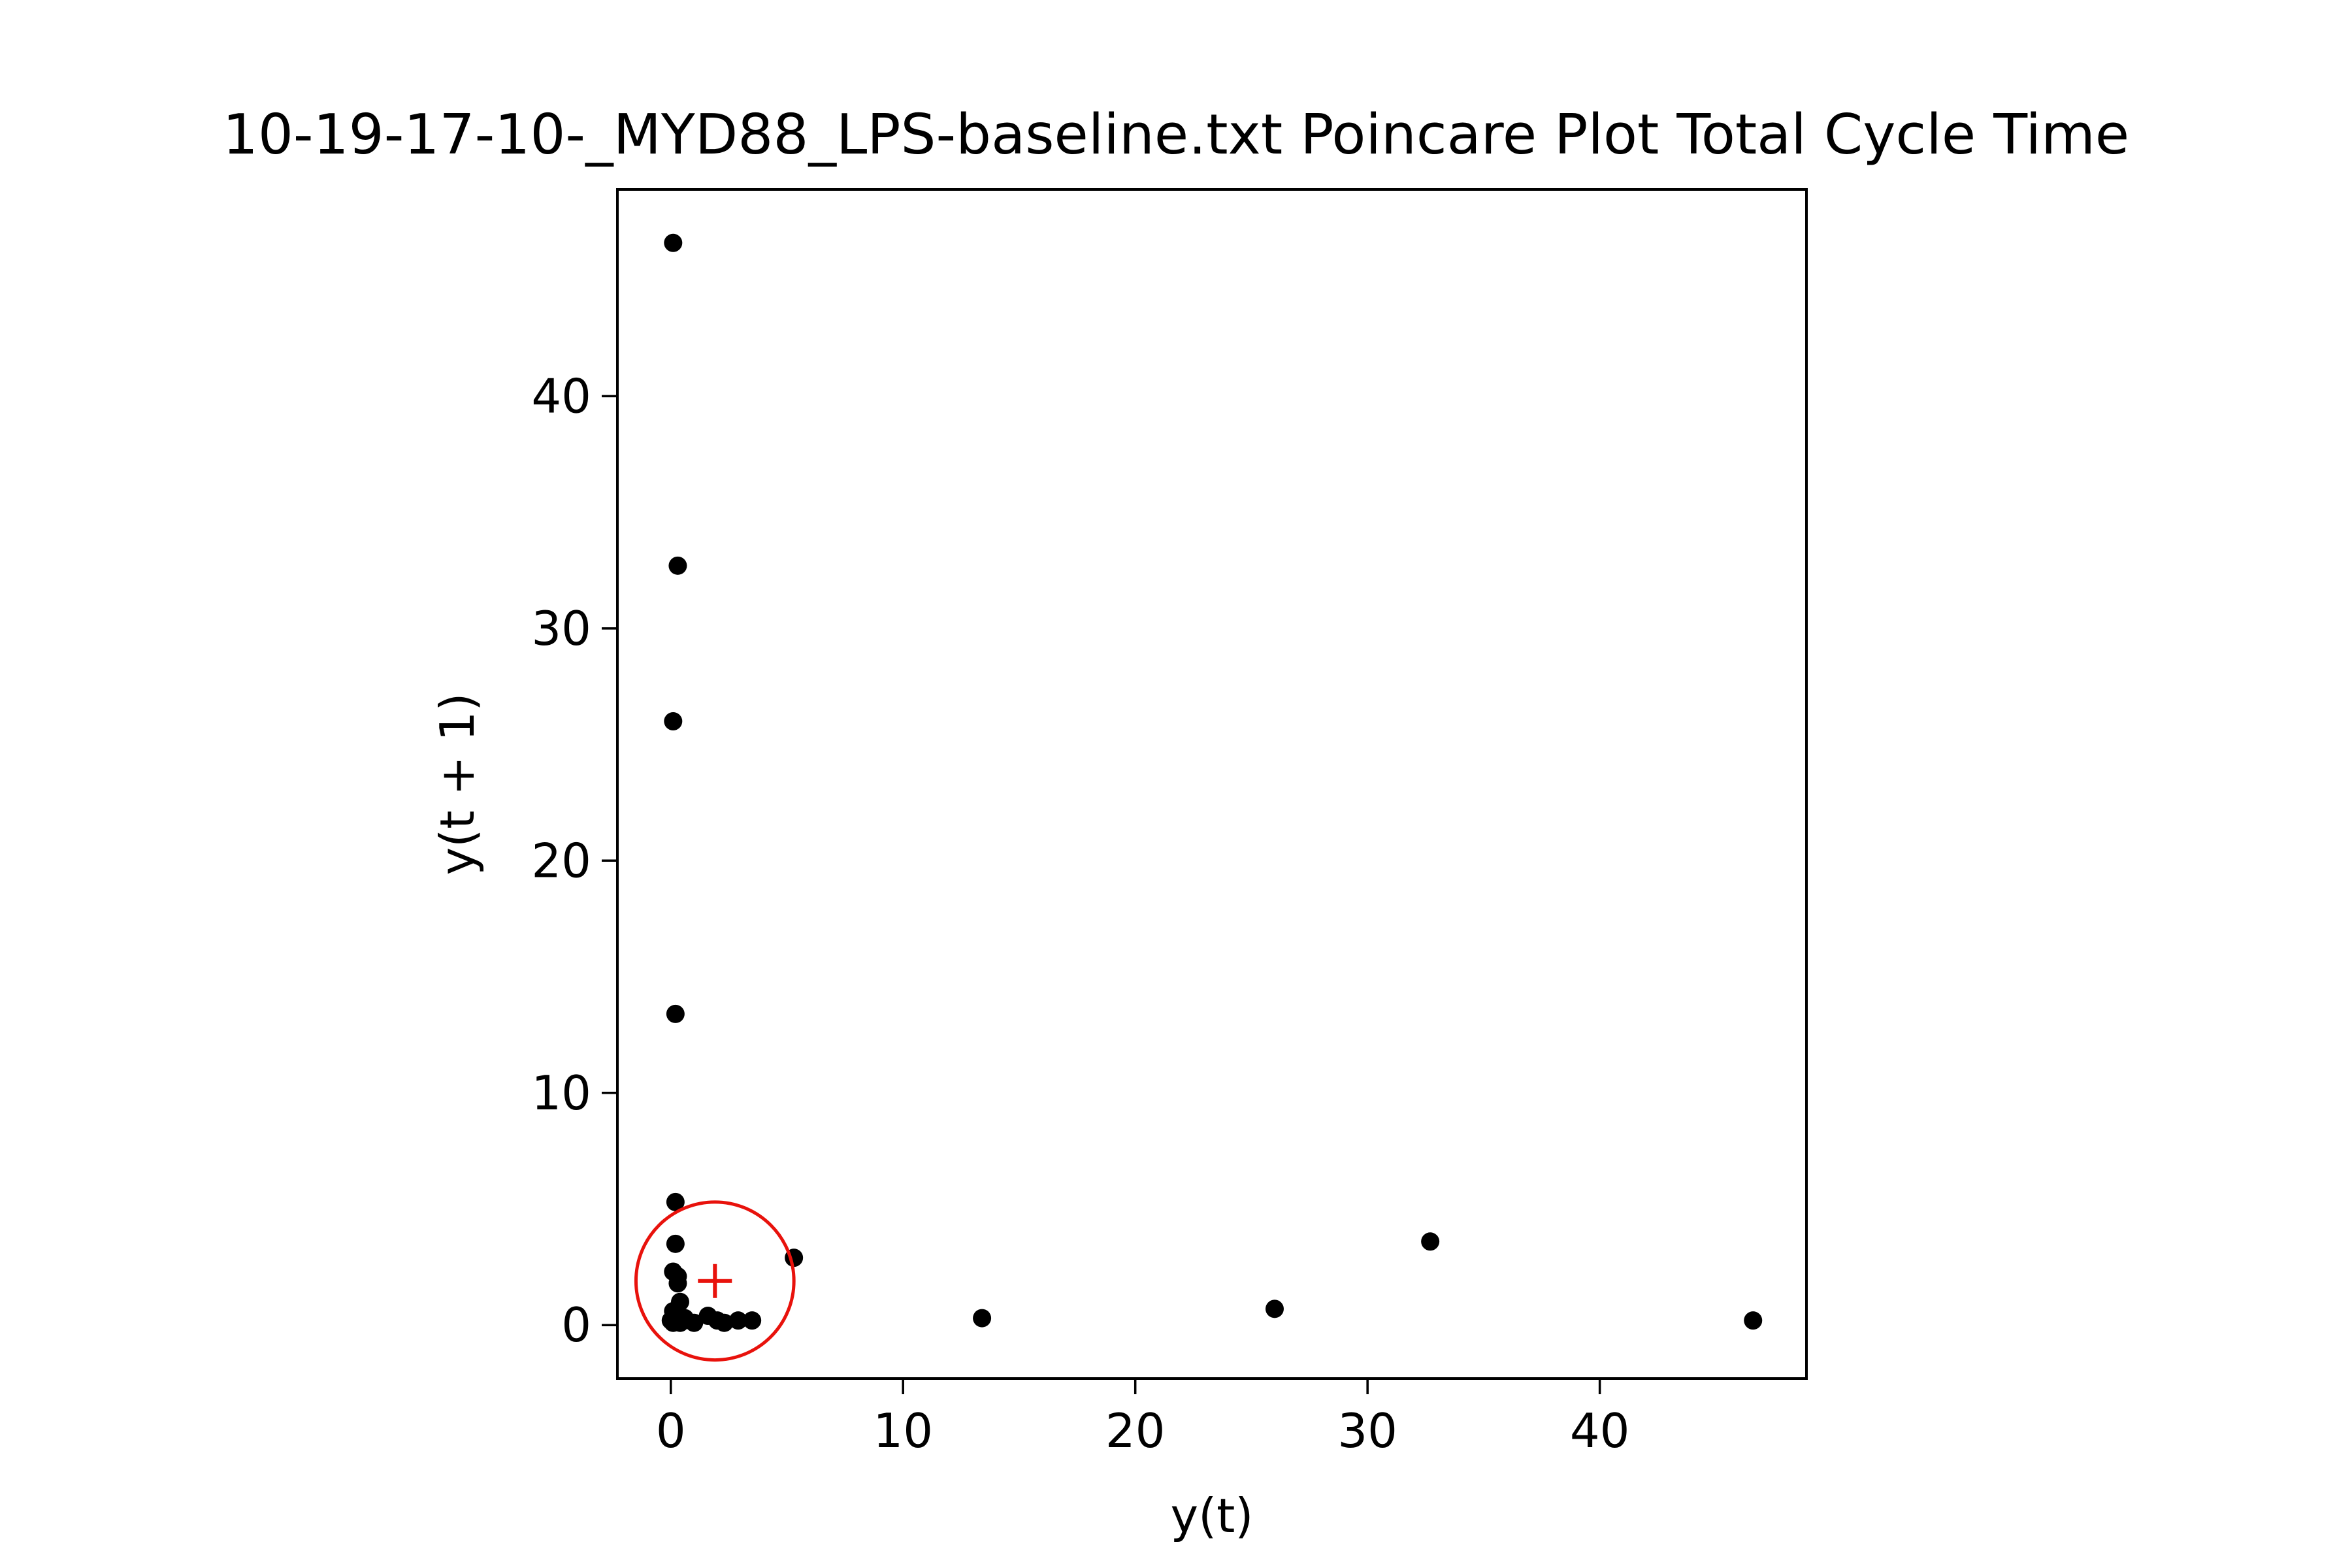 This screenshot has height=1568, width=2352. What do you see at coordinates (903, 1430) in the screenshot?
I see `x-tick-label: 10` at bounding box center [903, 1430].